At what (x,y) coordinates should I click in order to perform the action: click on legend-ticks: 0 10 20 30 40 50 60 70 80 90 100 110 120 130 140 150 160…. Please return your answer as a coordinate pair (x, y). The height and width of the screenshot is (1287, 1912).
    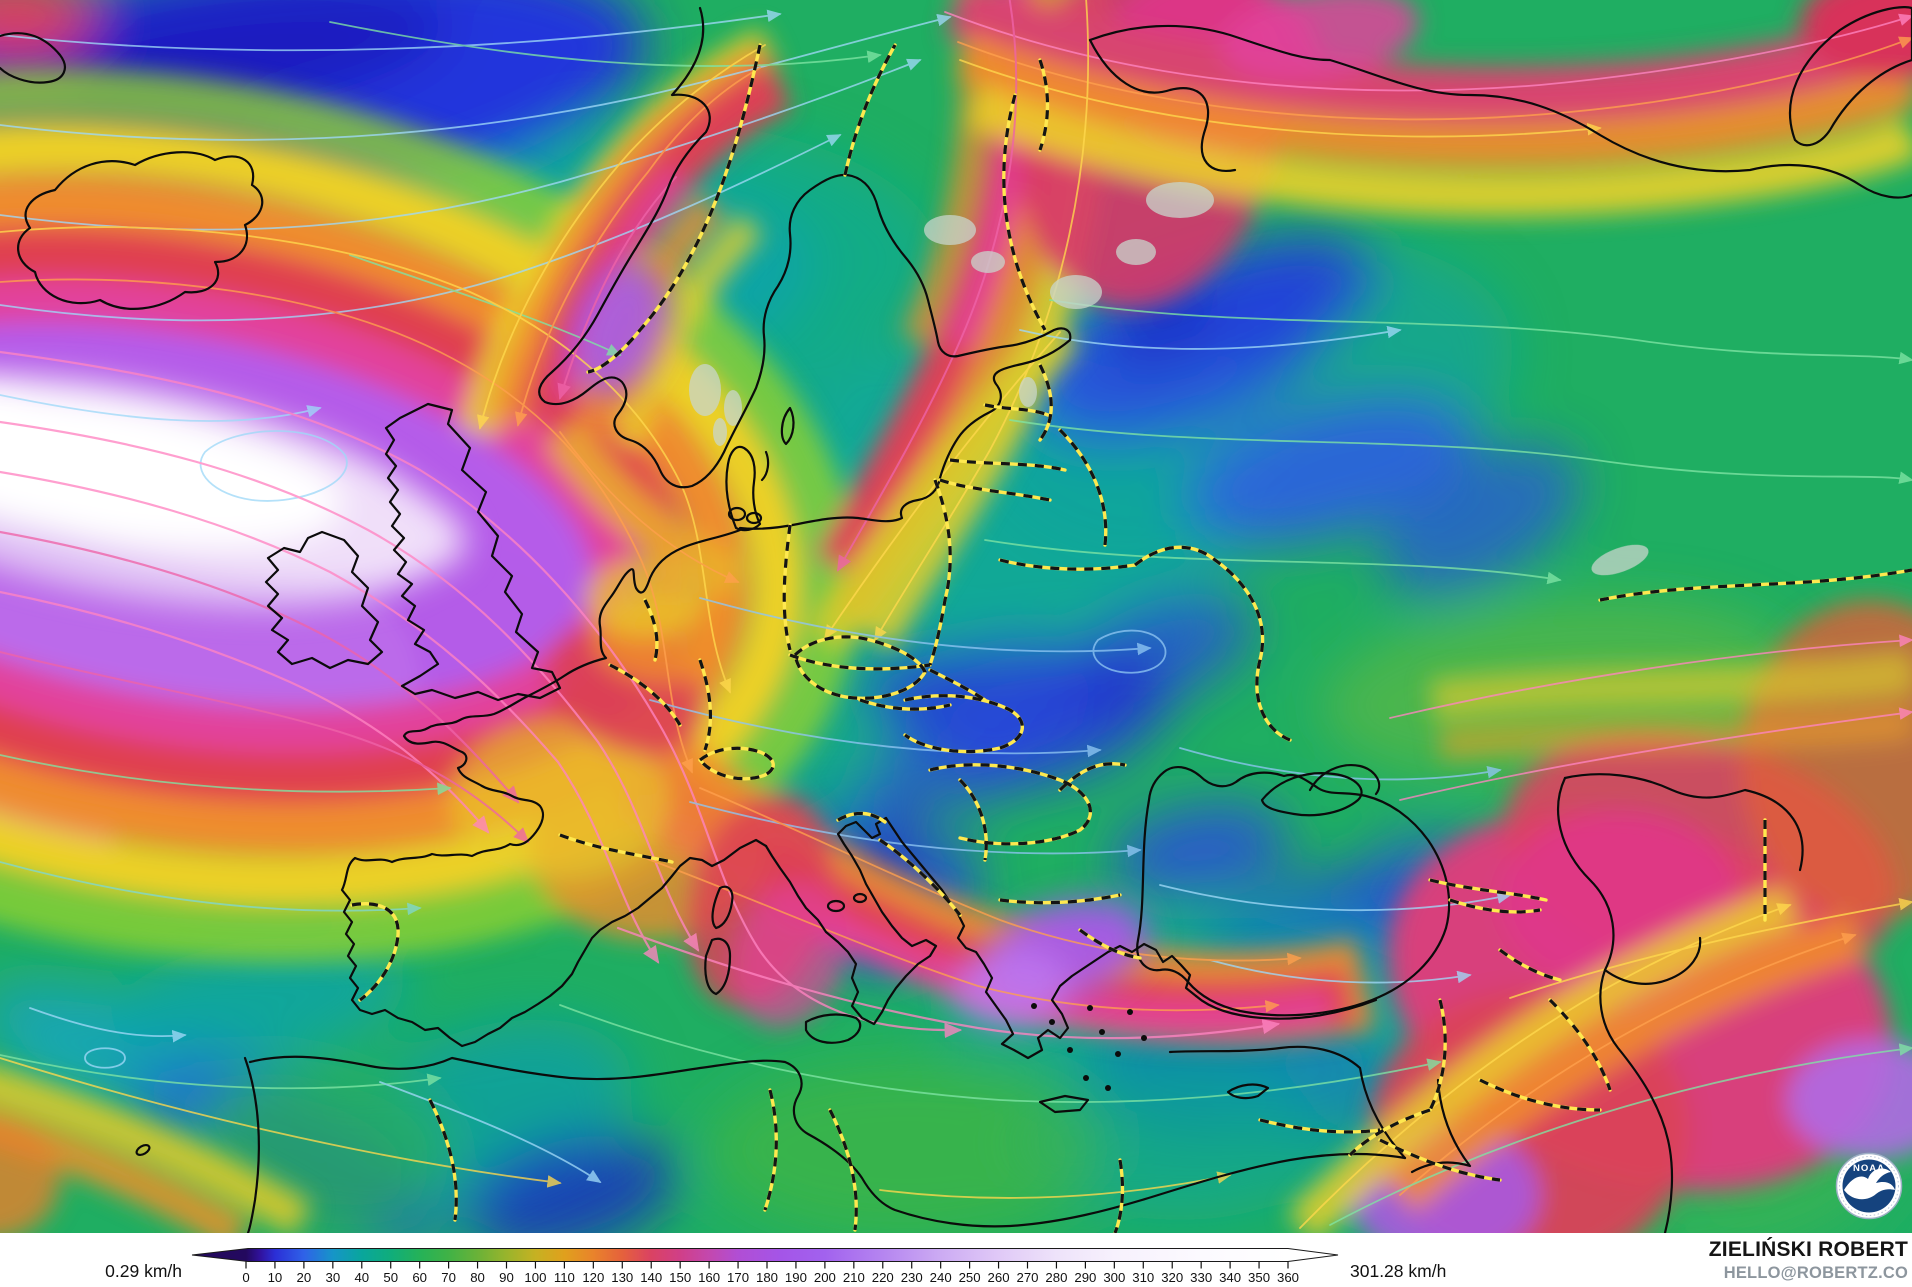
    Looking at the image, I should click on (770, 1273).